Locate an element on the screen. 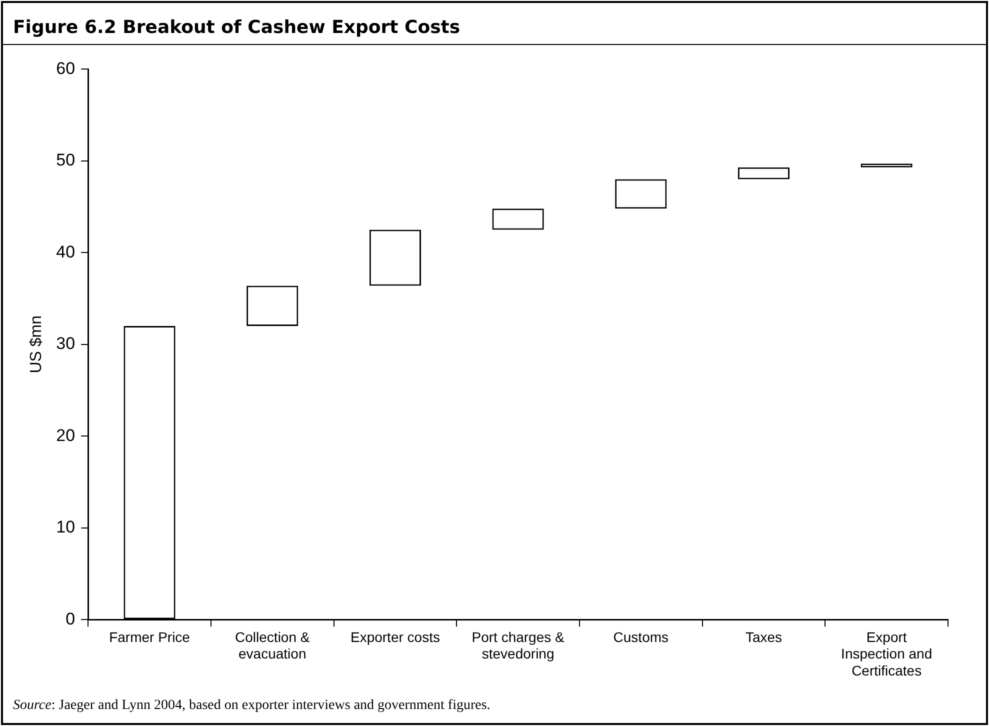 This screenshot has width=989, height=726. x-tick-label: Taxes is located at coordinates (763, 636).